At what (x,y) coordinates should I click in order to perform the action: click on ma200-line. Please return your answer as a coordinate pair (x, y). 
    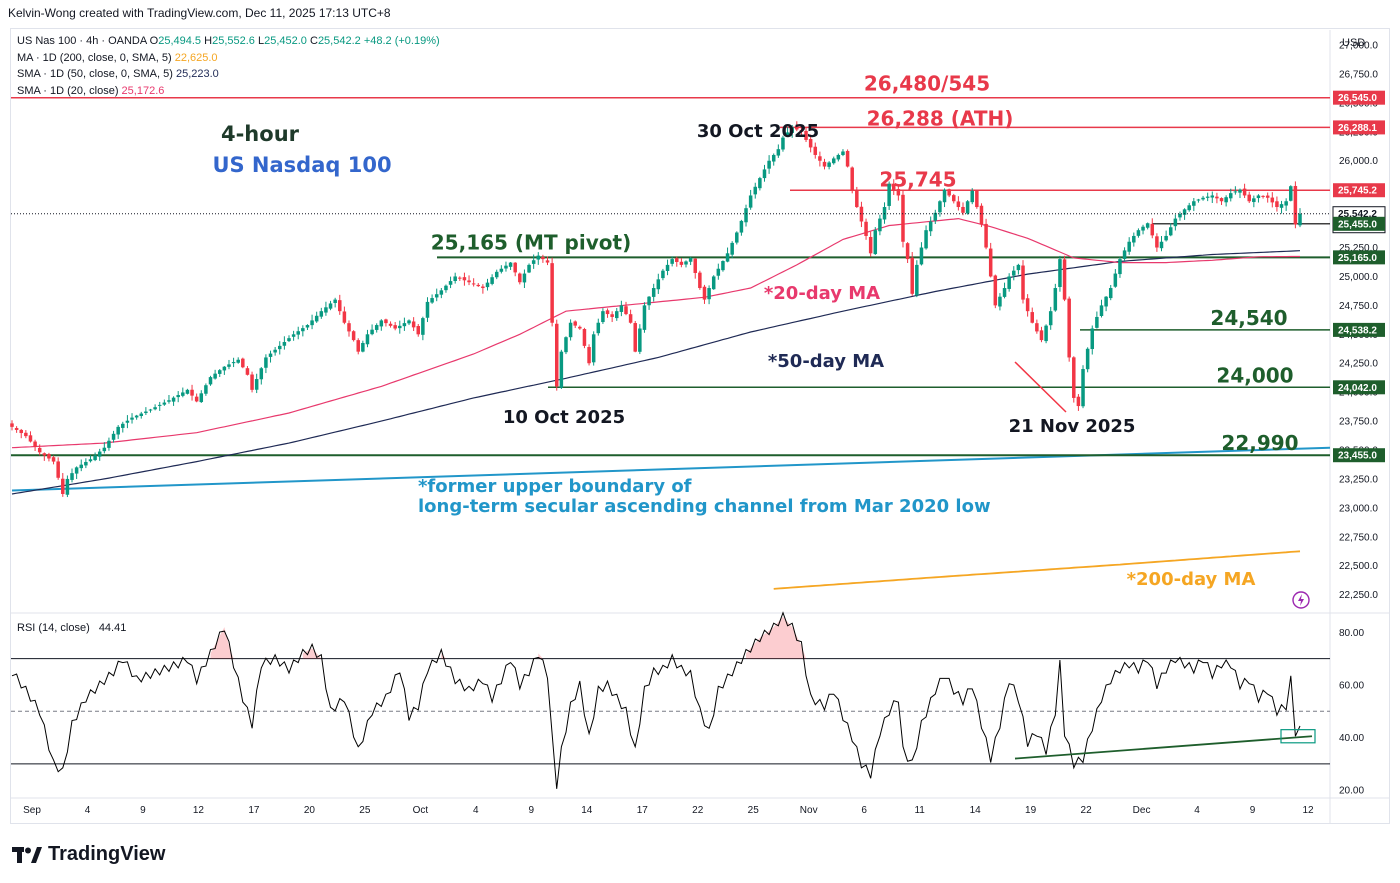
    Looking at the image, I should click on (1037, 570).